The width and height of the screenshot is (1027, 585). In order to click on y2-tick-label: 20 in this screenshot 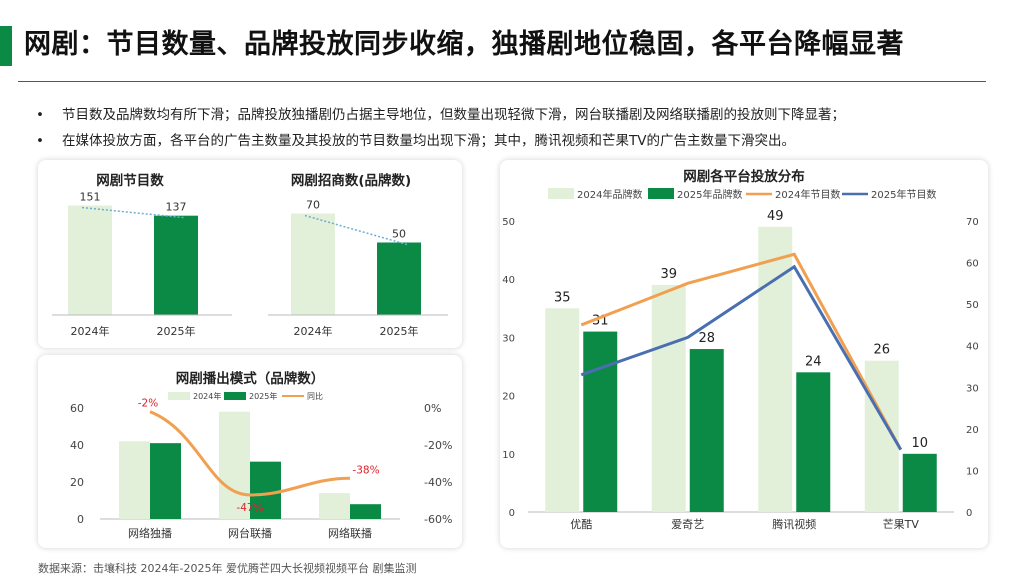, I will do `click(972, 430)`.